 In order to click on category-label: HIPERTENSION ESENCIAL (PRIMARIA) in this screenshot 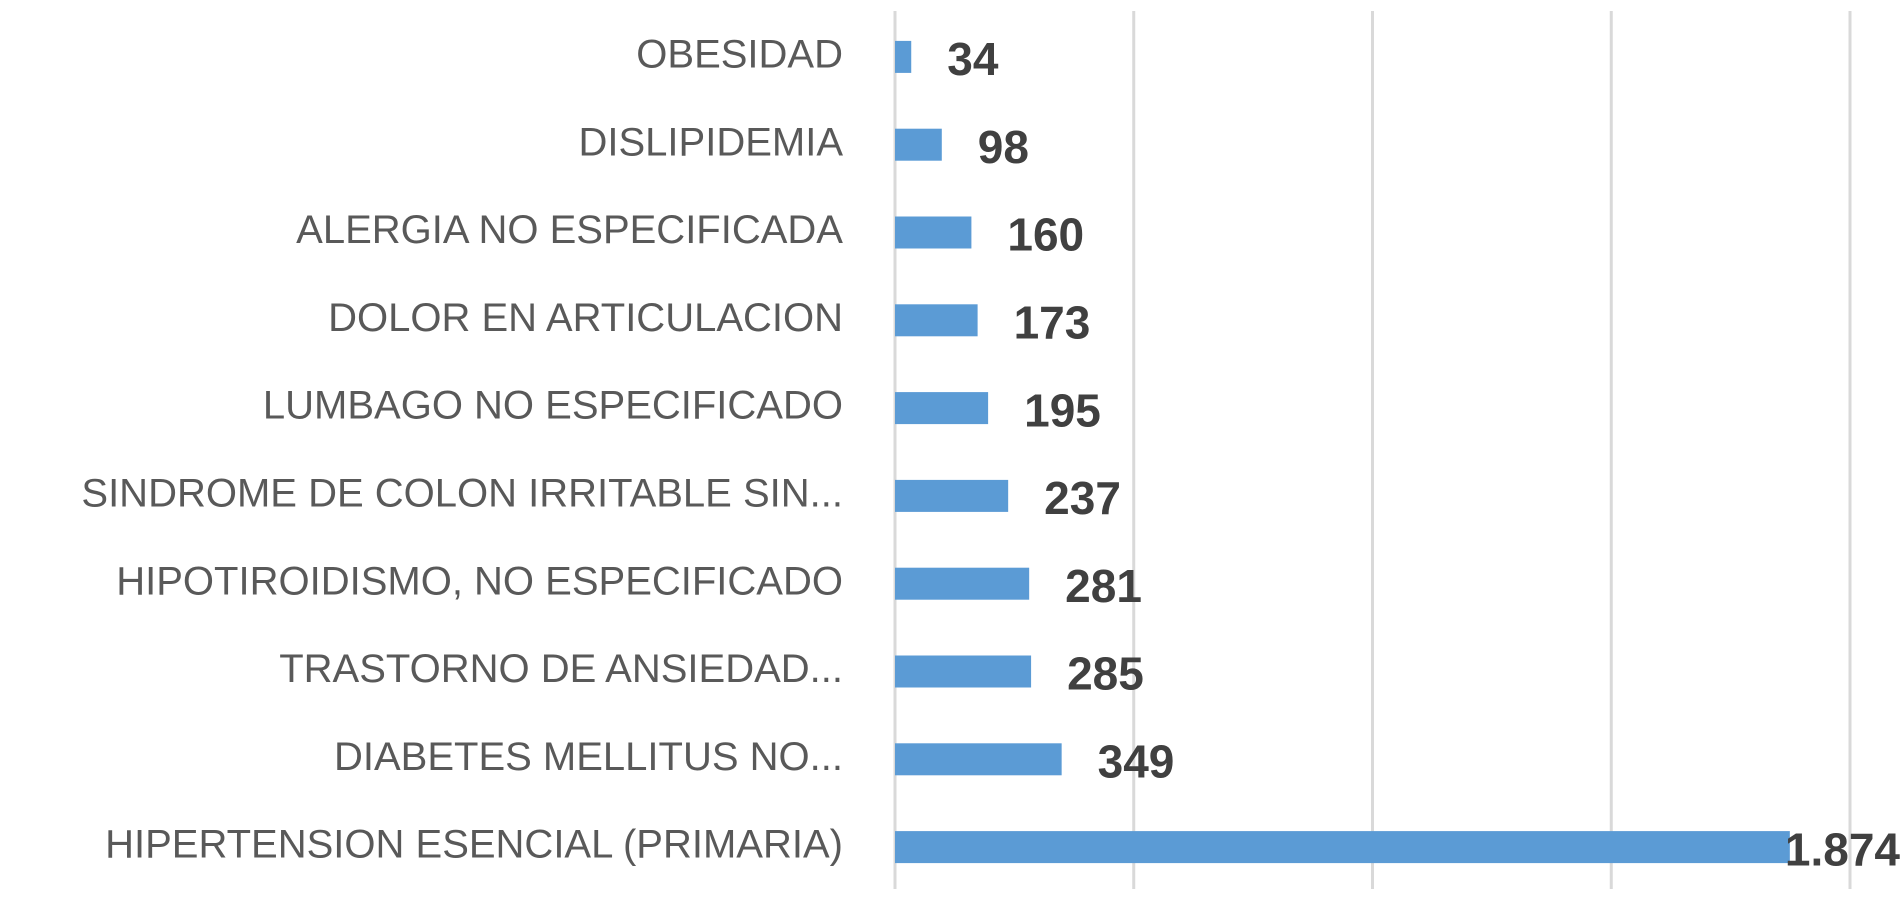, I will do `click(474, 845)`.